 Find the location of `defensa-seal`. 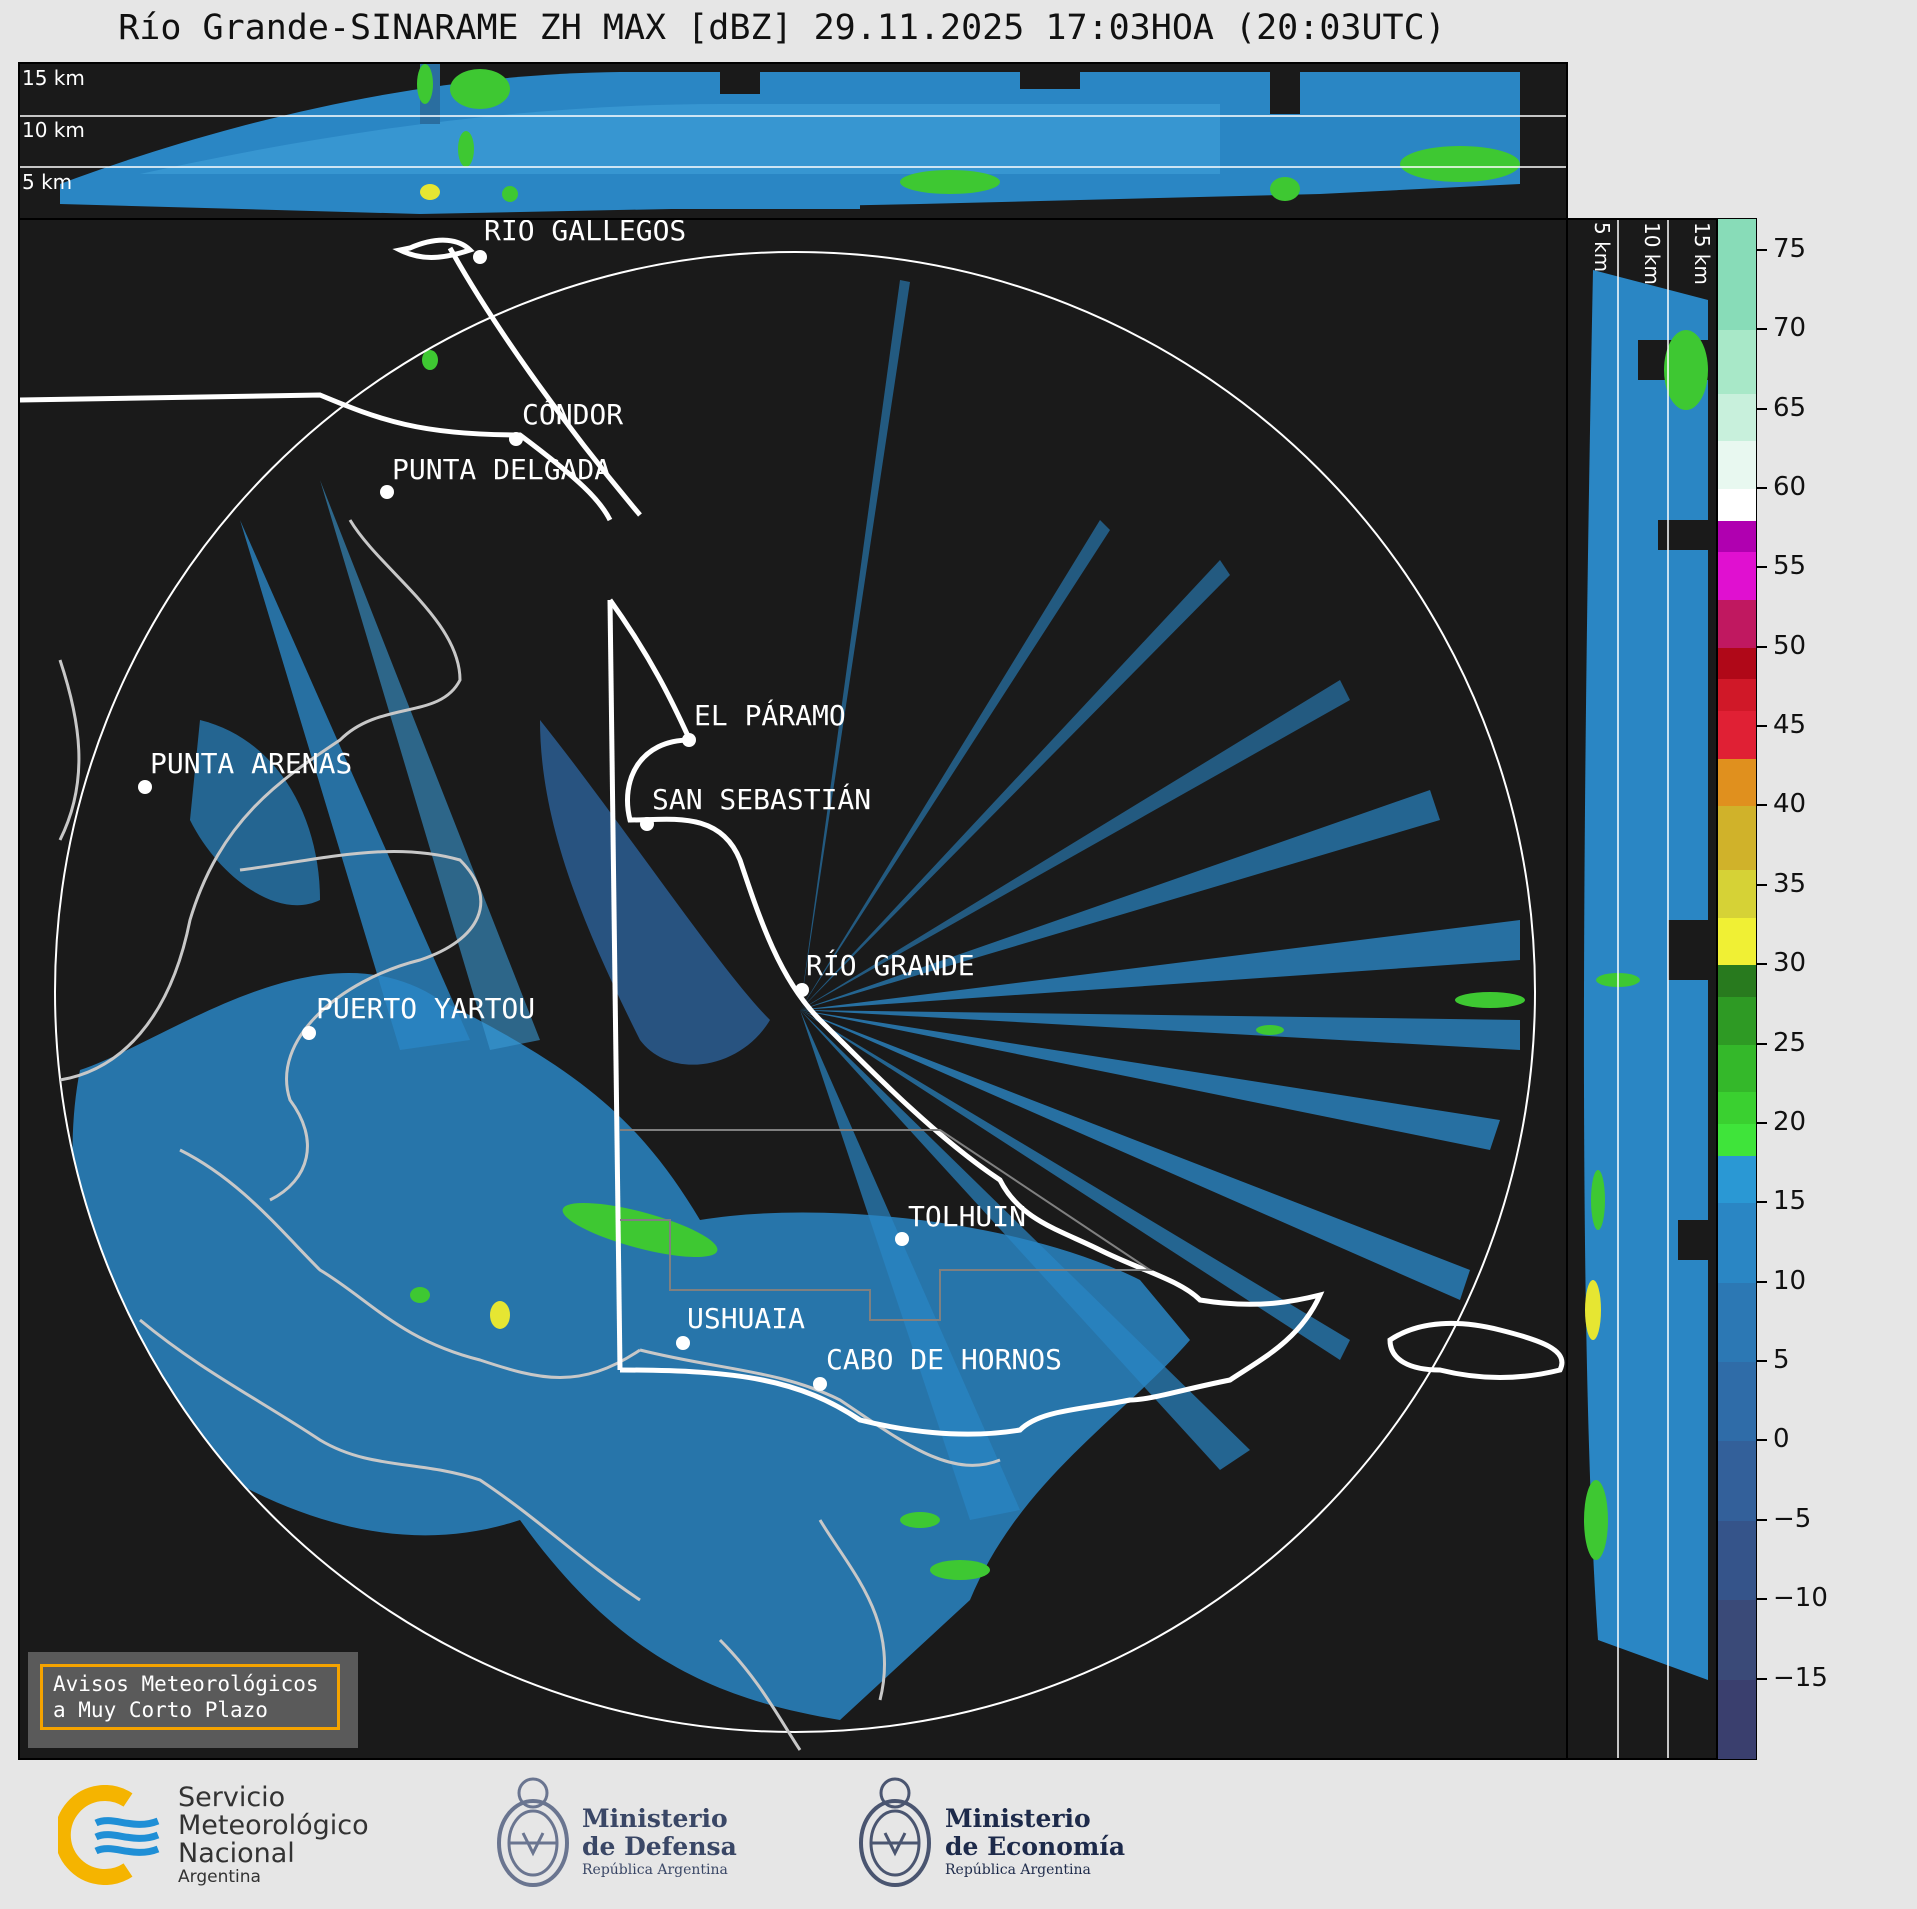

defensa-seal is located at coordinates (533, 1835).